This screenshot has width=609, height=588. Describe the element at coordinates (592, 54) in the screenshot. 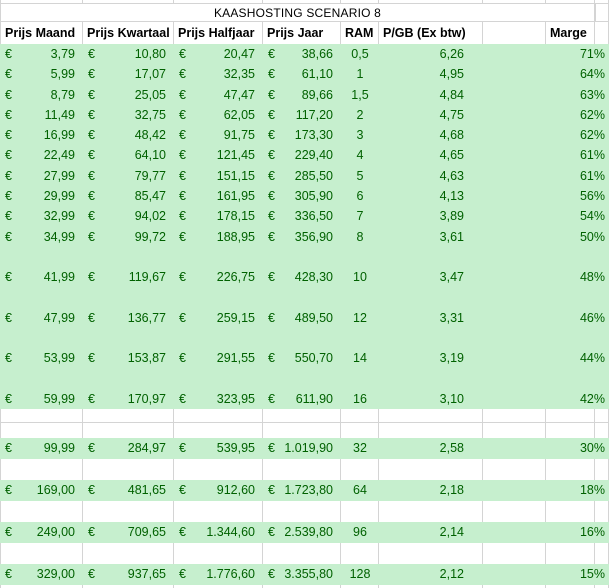

I see `cell-marge: 71%` at that location.